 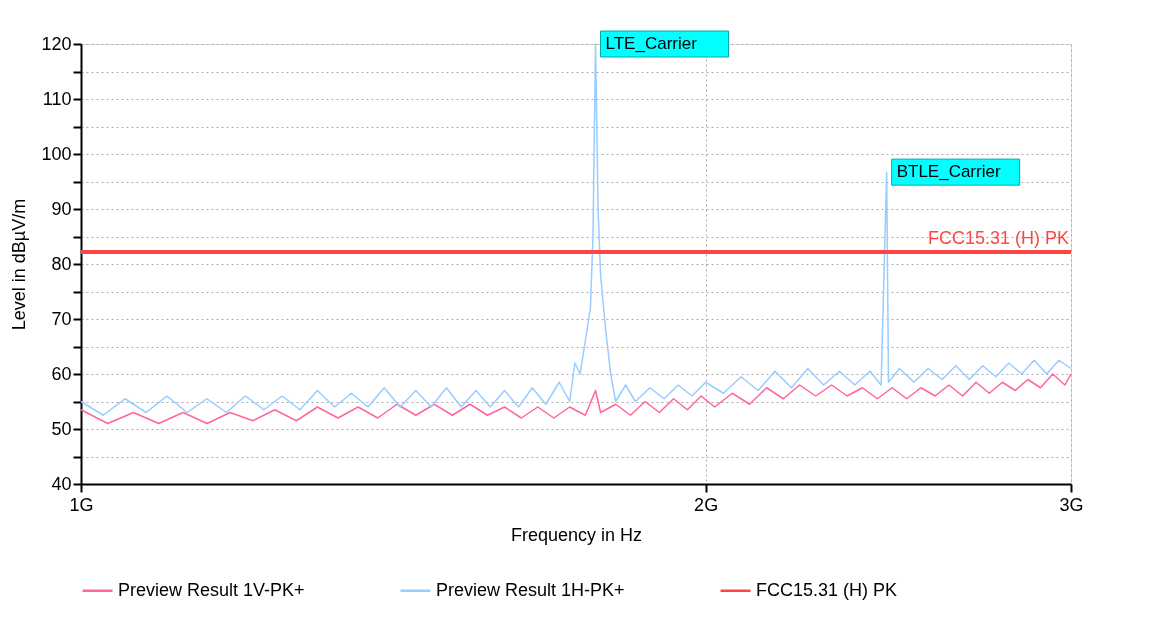 What do you see at coordinates (827, 589) in the screenshot?
I see `legend-label: FCC15.31 (H) PK` at bounding box center [827, 589].